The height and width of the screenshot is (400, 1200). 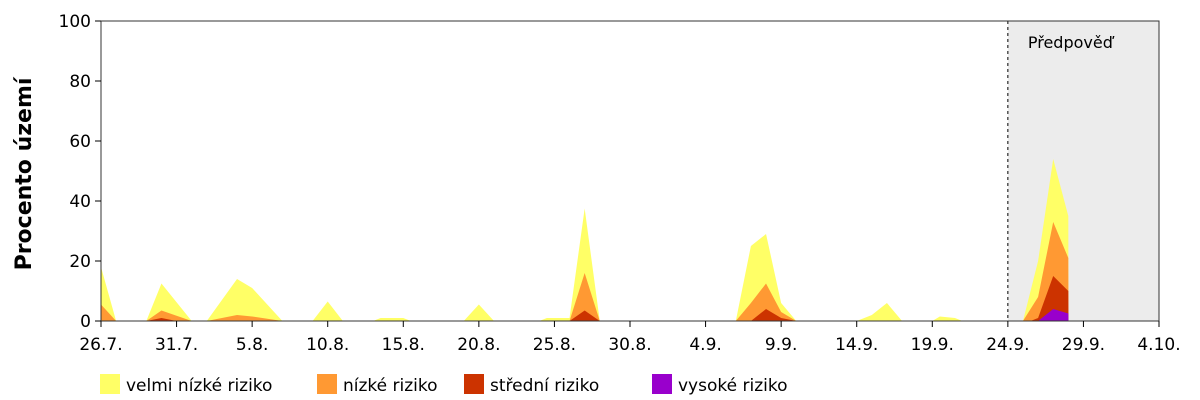 What do you see at coordinates (732, 386) in the screenshot?
I see `legend-label-4: vysoké riziko` at bounding box center [732, 386].